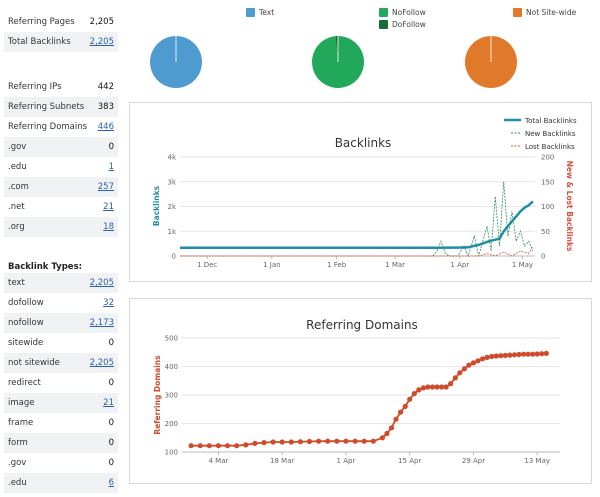 The image size is (600, 497). What do you see at coordinates (336, 49) in the screenshot?
I see `pie-slice` at bounding box center [336, 49].